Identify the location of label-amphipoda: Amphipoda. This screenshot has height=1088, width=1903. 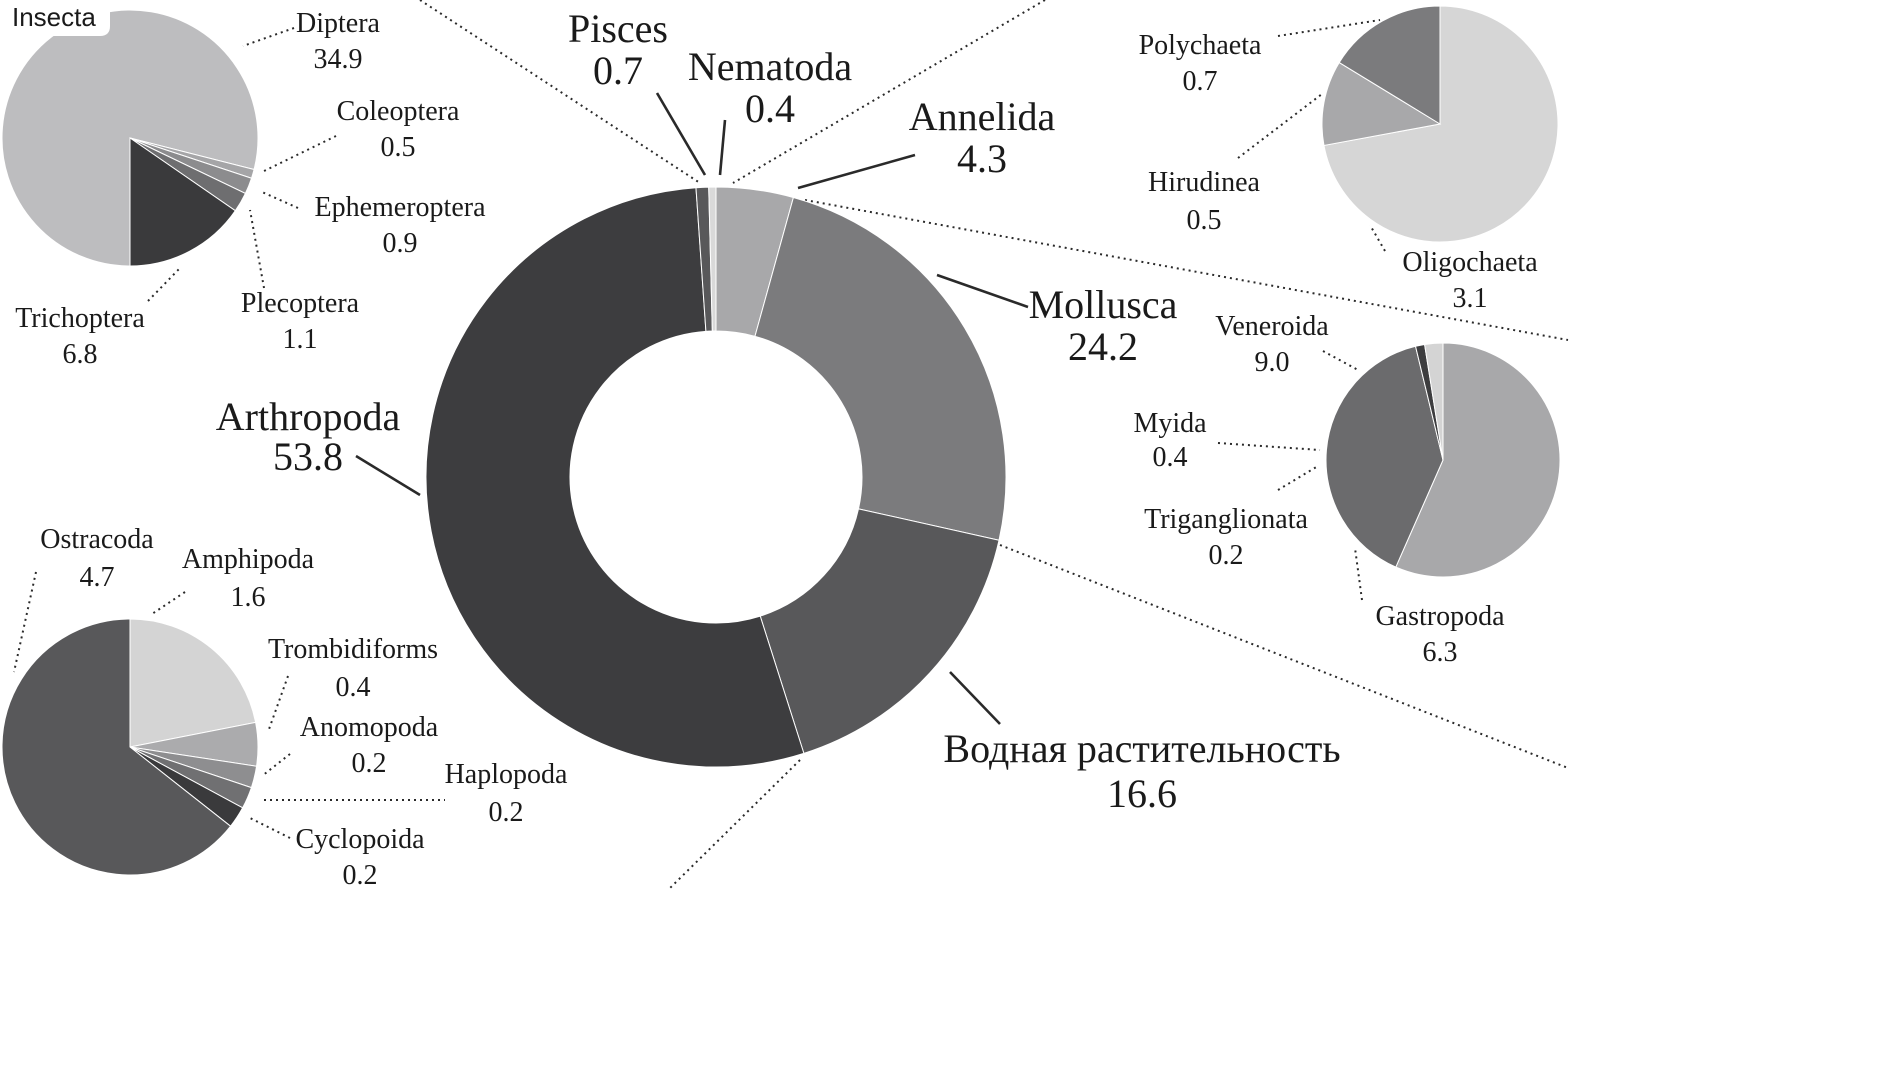
(248, 559).